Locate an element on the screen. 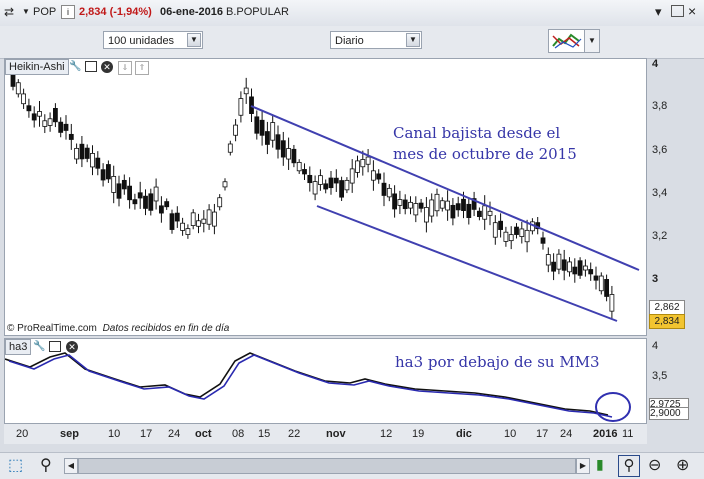 The image size is (704, 479). current-price-label: 2,834 is located at coordinates (667, 321).